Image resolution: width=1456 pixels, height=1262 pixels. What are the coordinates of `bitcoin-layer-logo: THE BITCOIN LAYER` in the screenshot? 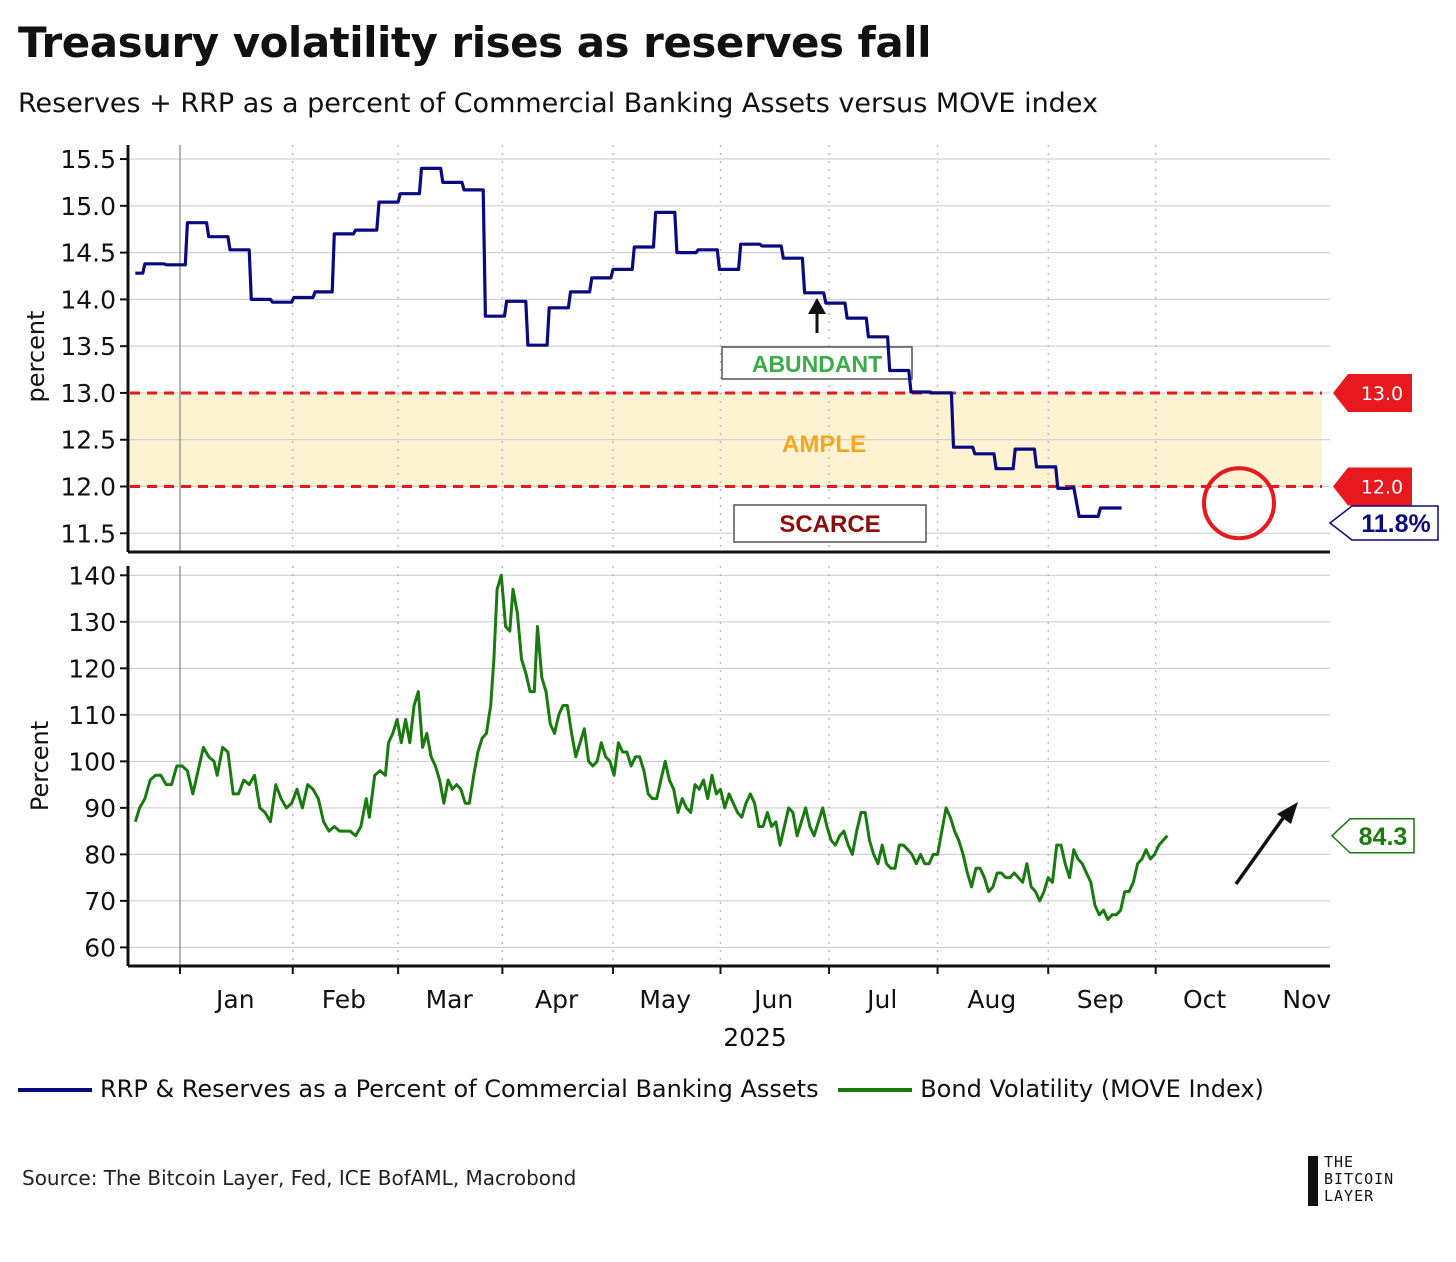 It's located at (1378, 1182).